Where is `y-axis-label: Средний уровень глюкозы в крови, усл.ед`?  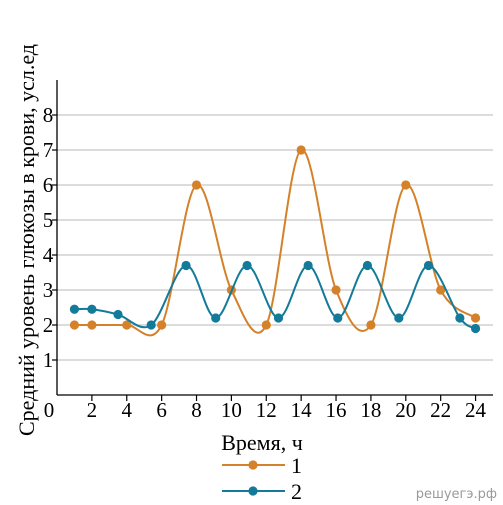
y-axis-label: Средний уровень глюкозы в крови, усл.ед is located at coordinates (26, 240).